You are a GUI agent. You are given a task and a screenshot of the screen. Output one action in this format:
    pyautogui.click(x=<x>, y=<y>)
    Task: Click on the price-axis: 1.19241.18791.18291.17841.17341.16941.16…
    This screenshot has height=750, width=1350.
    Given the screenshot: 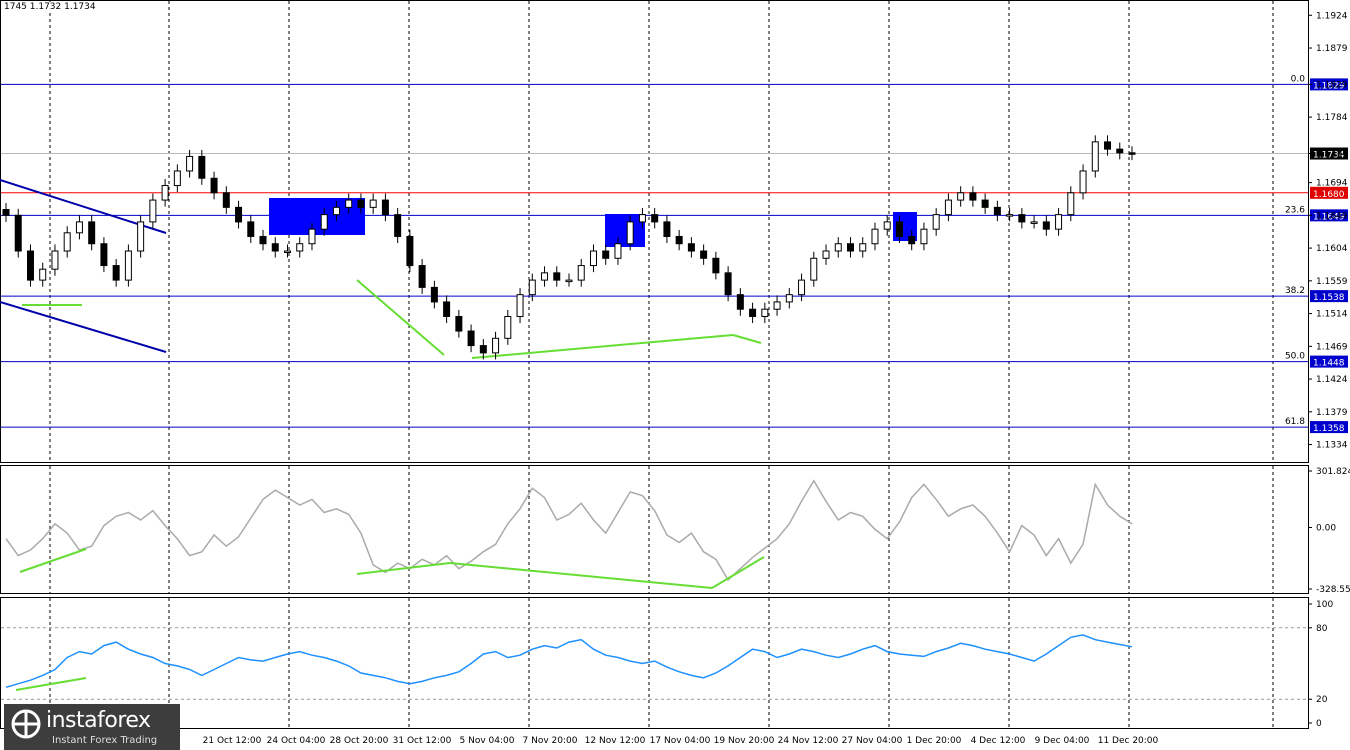 What is the action you would take?
    pyautogui.click(x=1328, y=231)
    